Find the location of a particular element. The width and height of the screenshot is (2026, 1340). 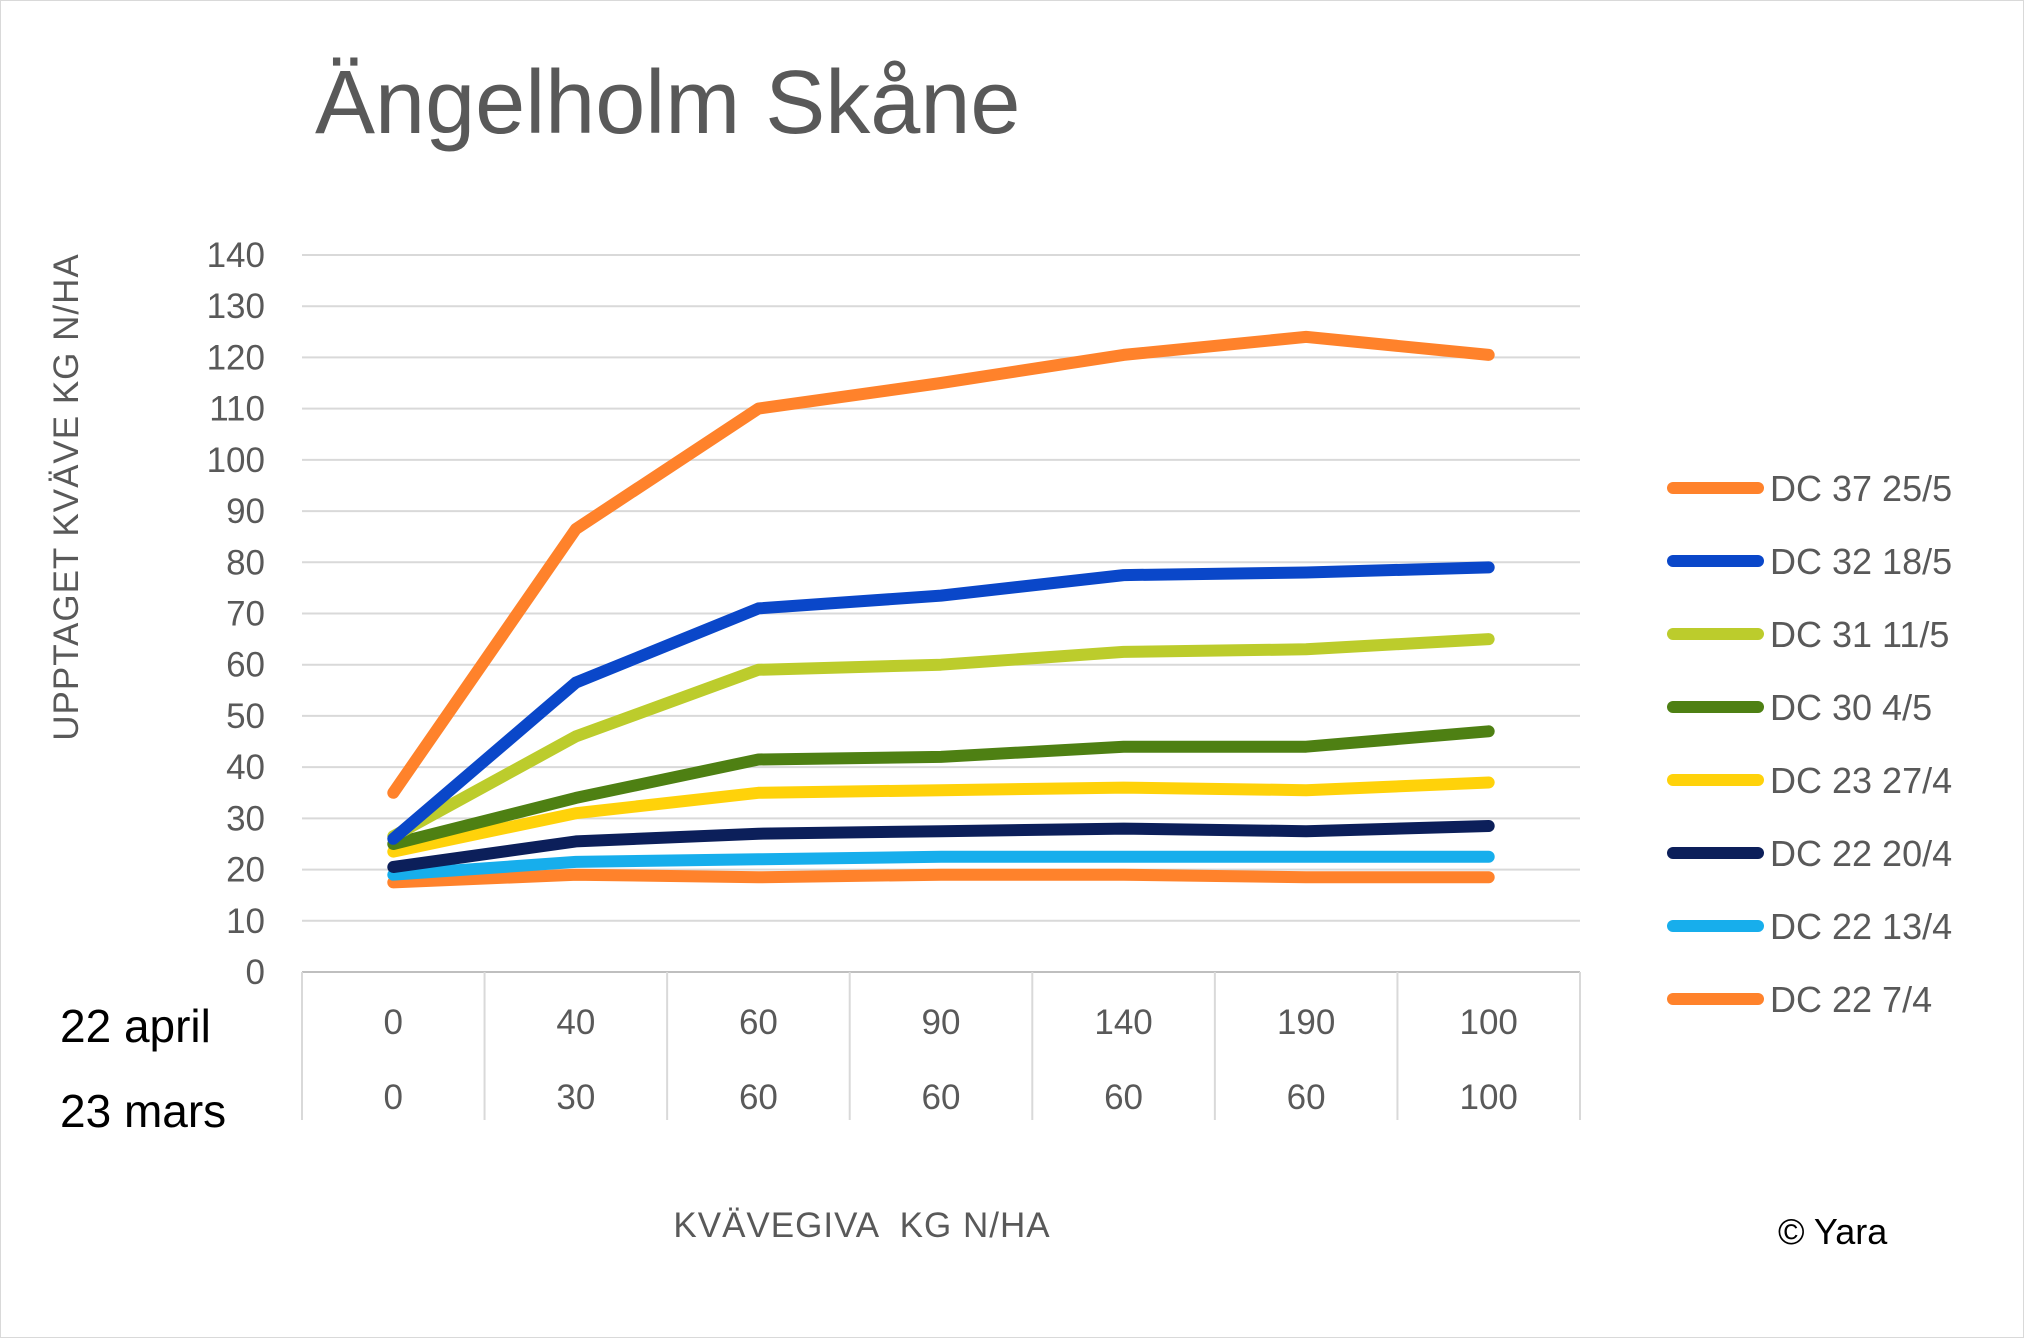

y-tick-label: 30 is located at coordinates (245, 818).